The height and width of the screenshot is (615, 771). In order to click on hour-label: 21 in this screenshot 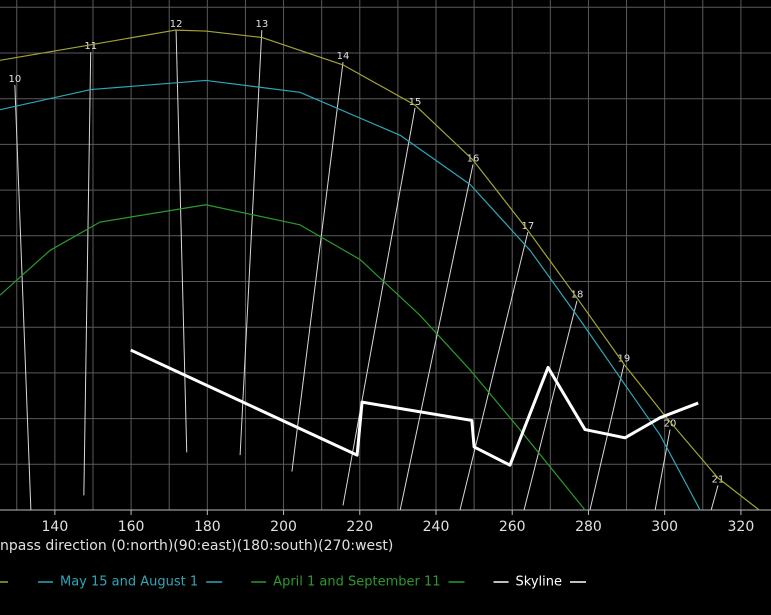, I will do `click(718, 479)`.